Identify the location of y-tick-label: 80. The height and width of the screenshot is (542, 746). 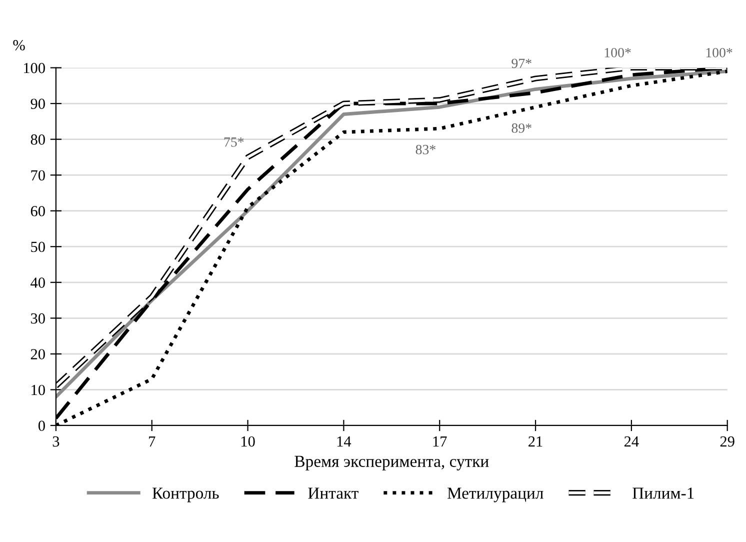
(37, 139).